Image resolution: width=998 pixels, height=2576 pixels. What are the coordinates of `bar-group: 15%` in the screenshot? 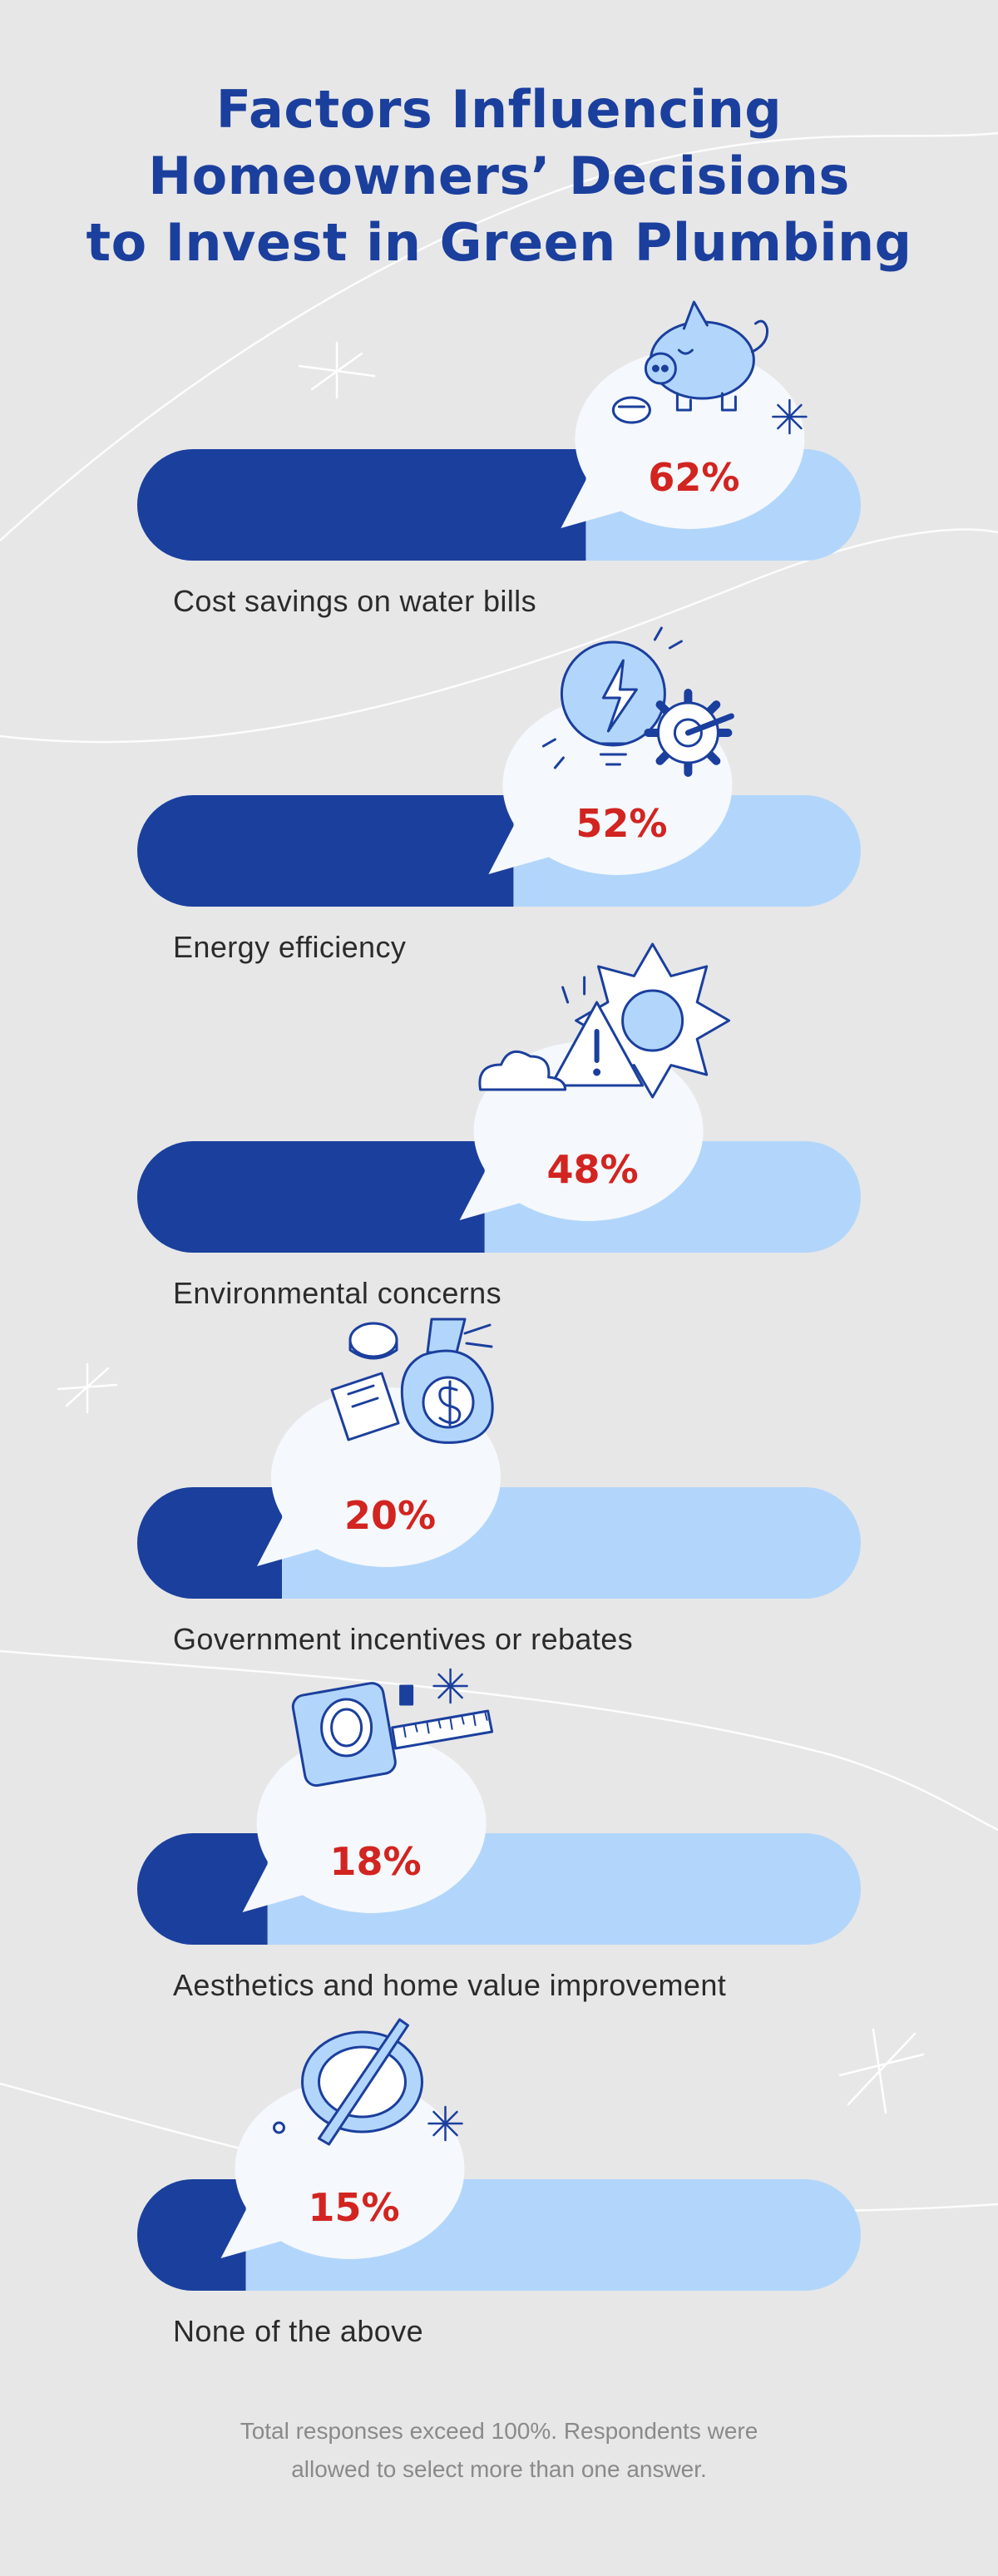 It's located at (499, 2154).